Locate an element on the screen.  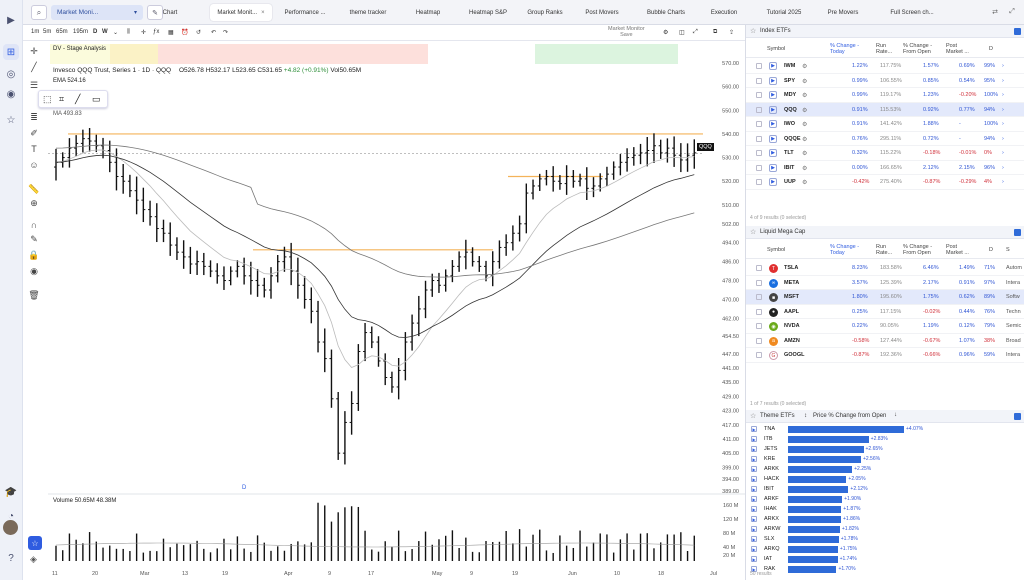
brush-icon: ✐ is located at coordinates (34, 132).